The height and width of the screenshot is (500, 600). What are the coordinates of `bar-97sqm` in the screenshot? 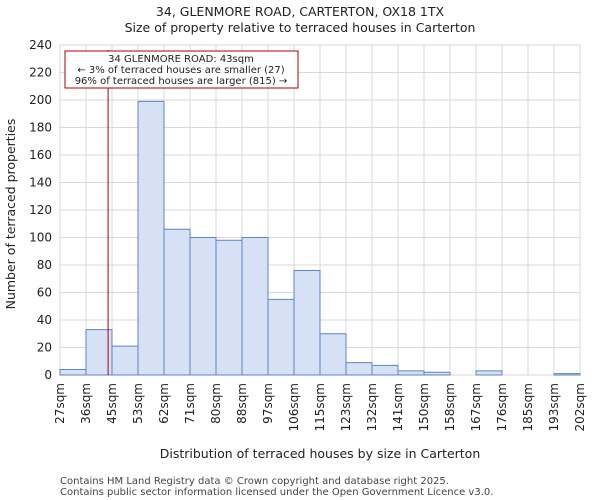 It's located at (281, 337).